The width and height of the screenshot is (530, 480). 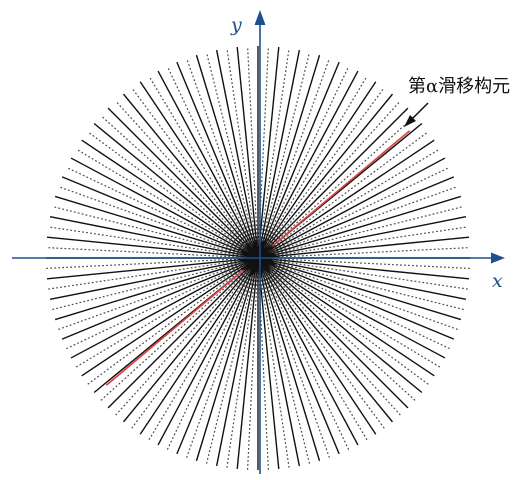 What do you see at coordinates (497, 281) in the screenshot?
I see `x-axis-label: x` at bounding box center [497, 281].